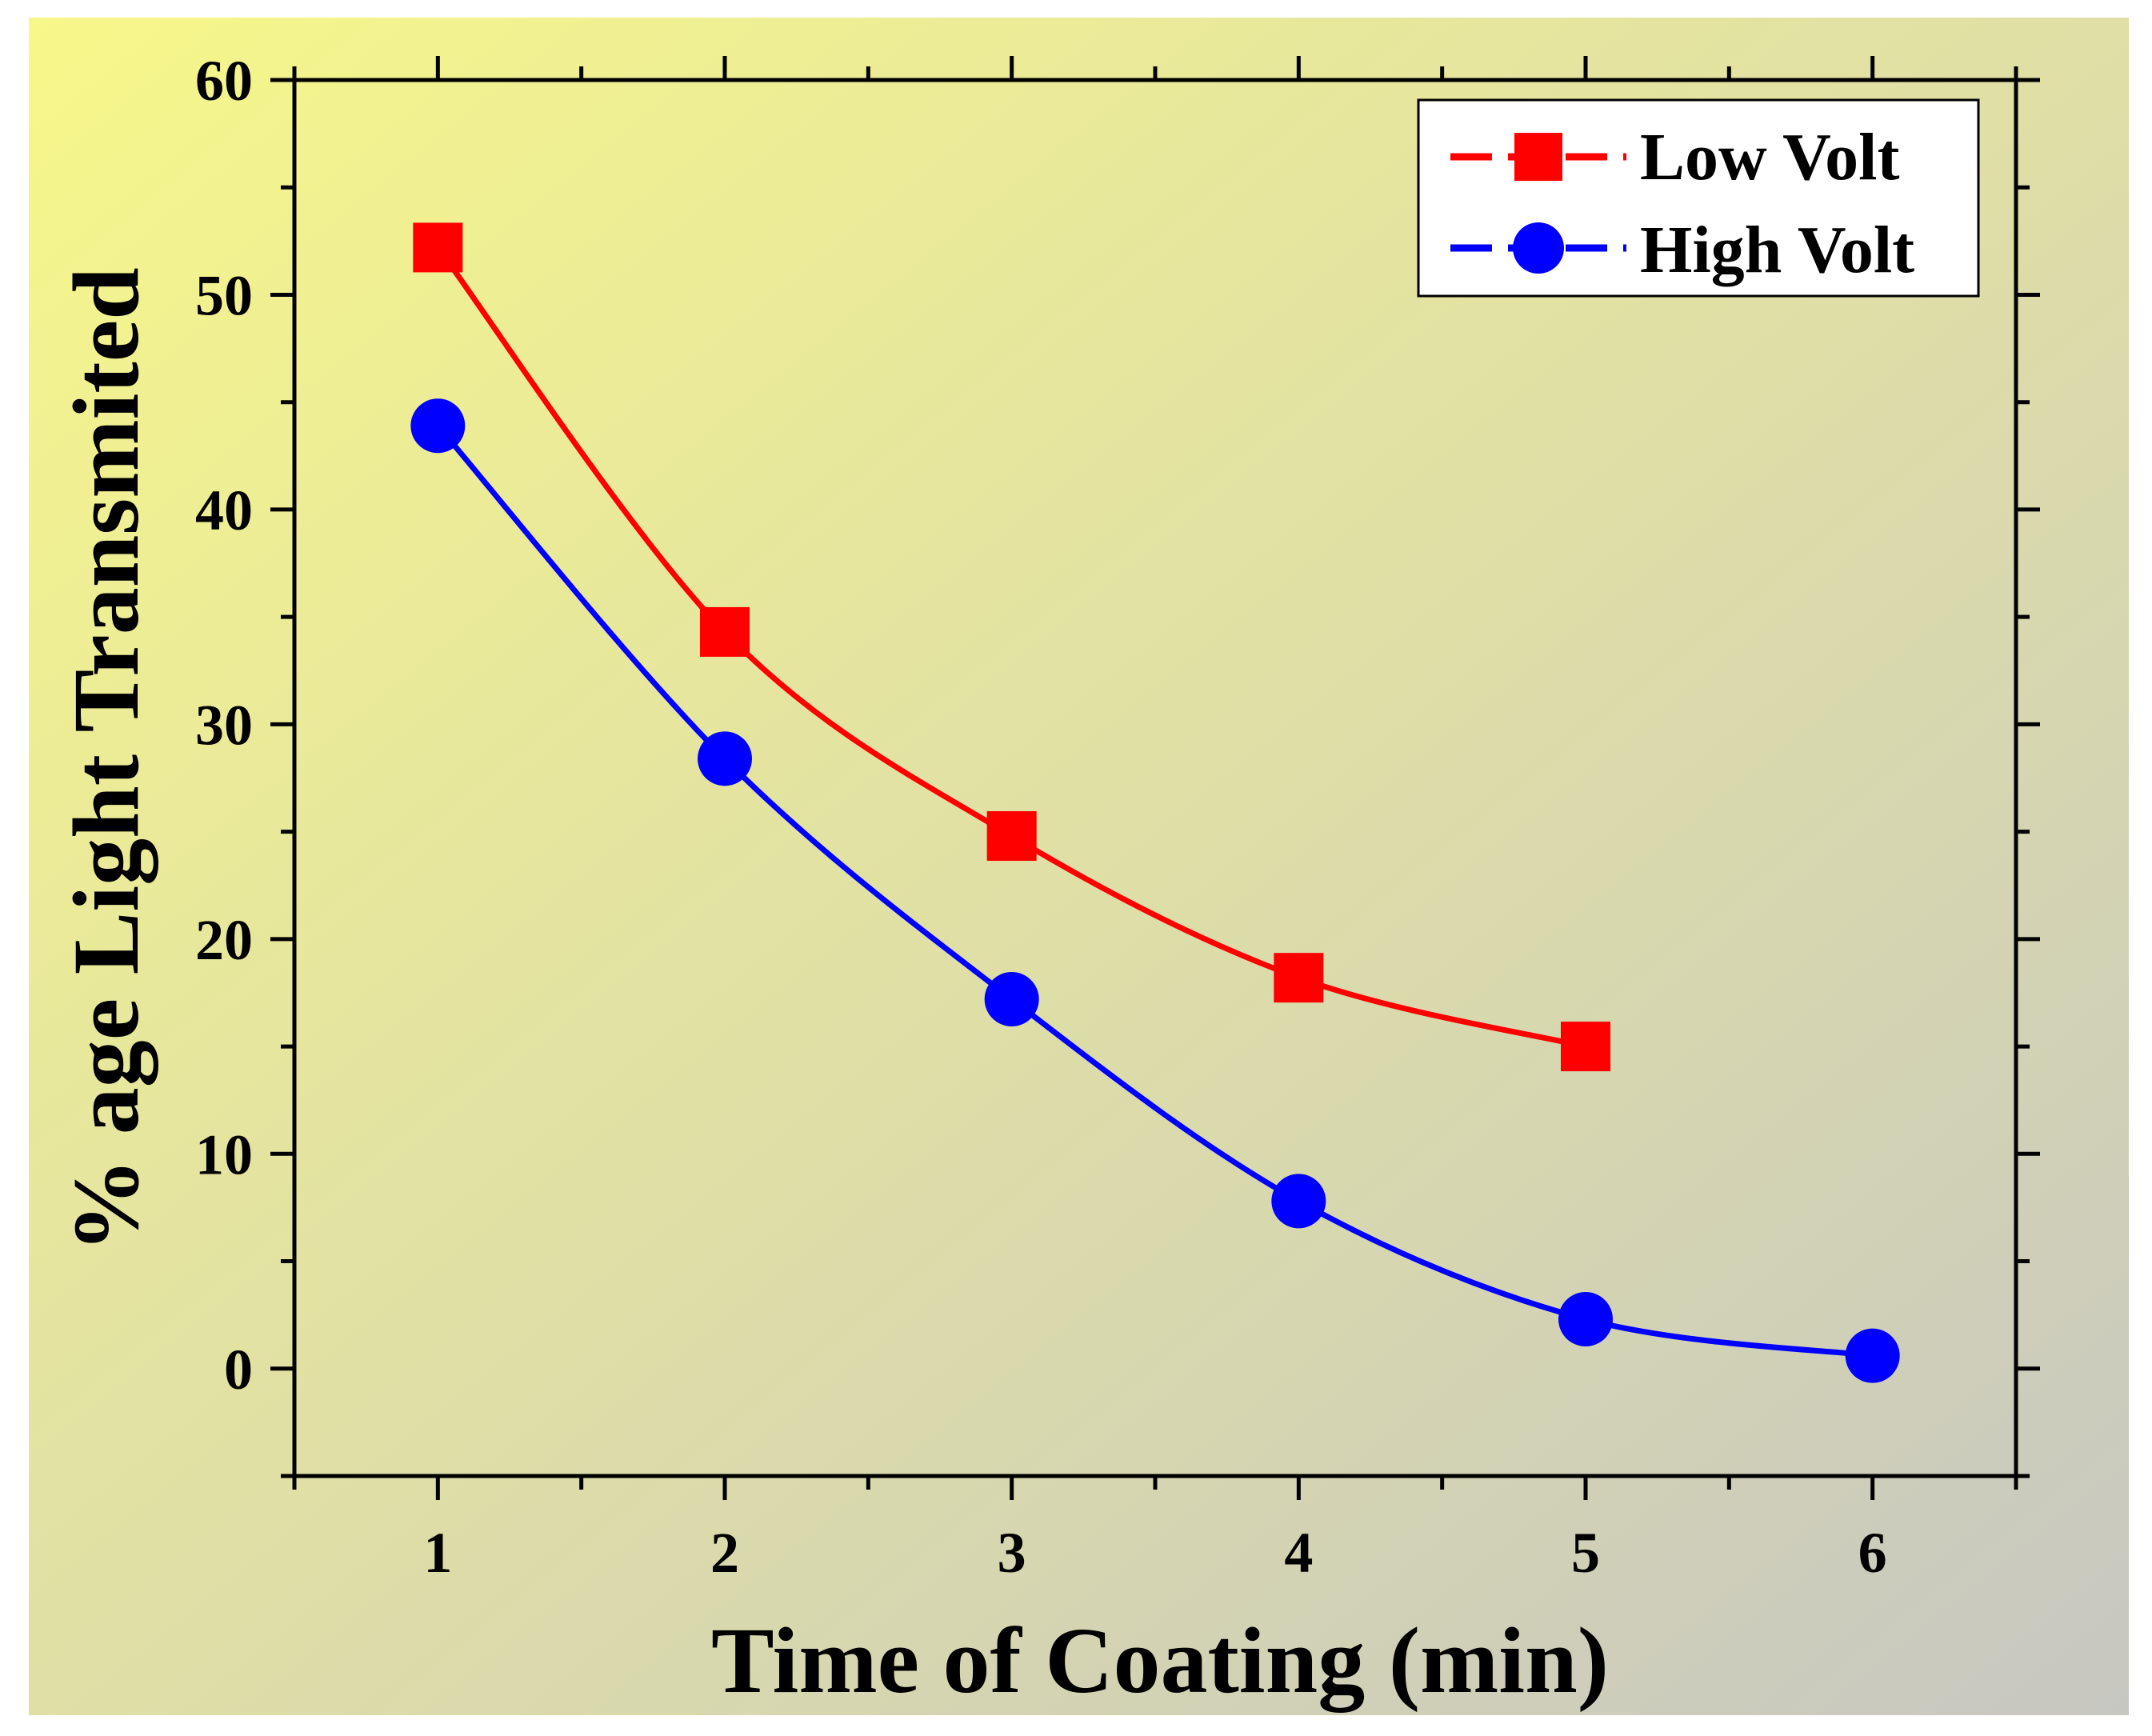 The image size is (2152, 1736). I want to click on legend-label-low-volt: Low Volt, so click(1769, 157).